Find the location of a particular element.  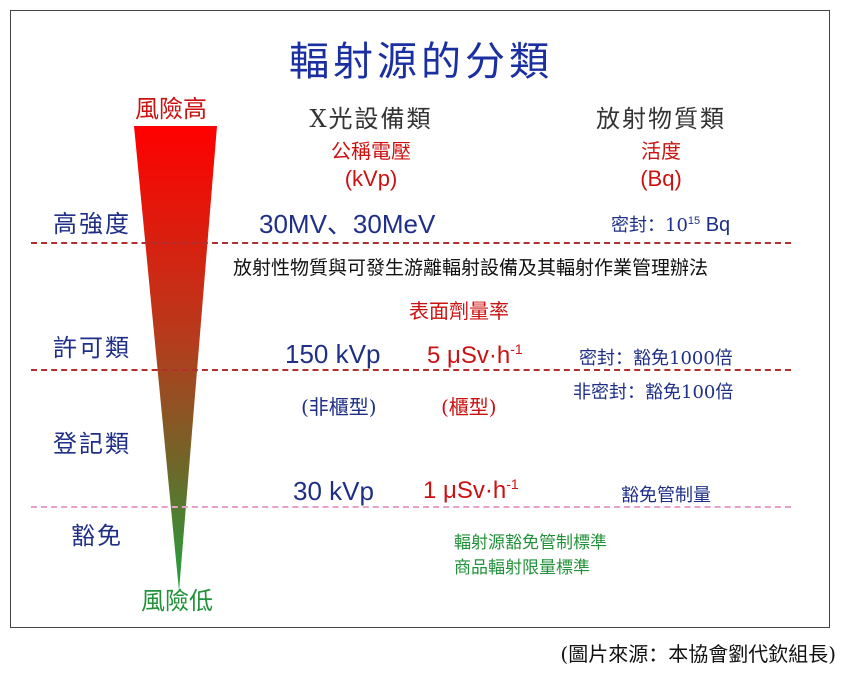

regulation-text: 放射性物質與可發生游離輻射設備及其輻射作業管理辦法 is located at coordinates (471, 268).